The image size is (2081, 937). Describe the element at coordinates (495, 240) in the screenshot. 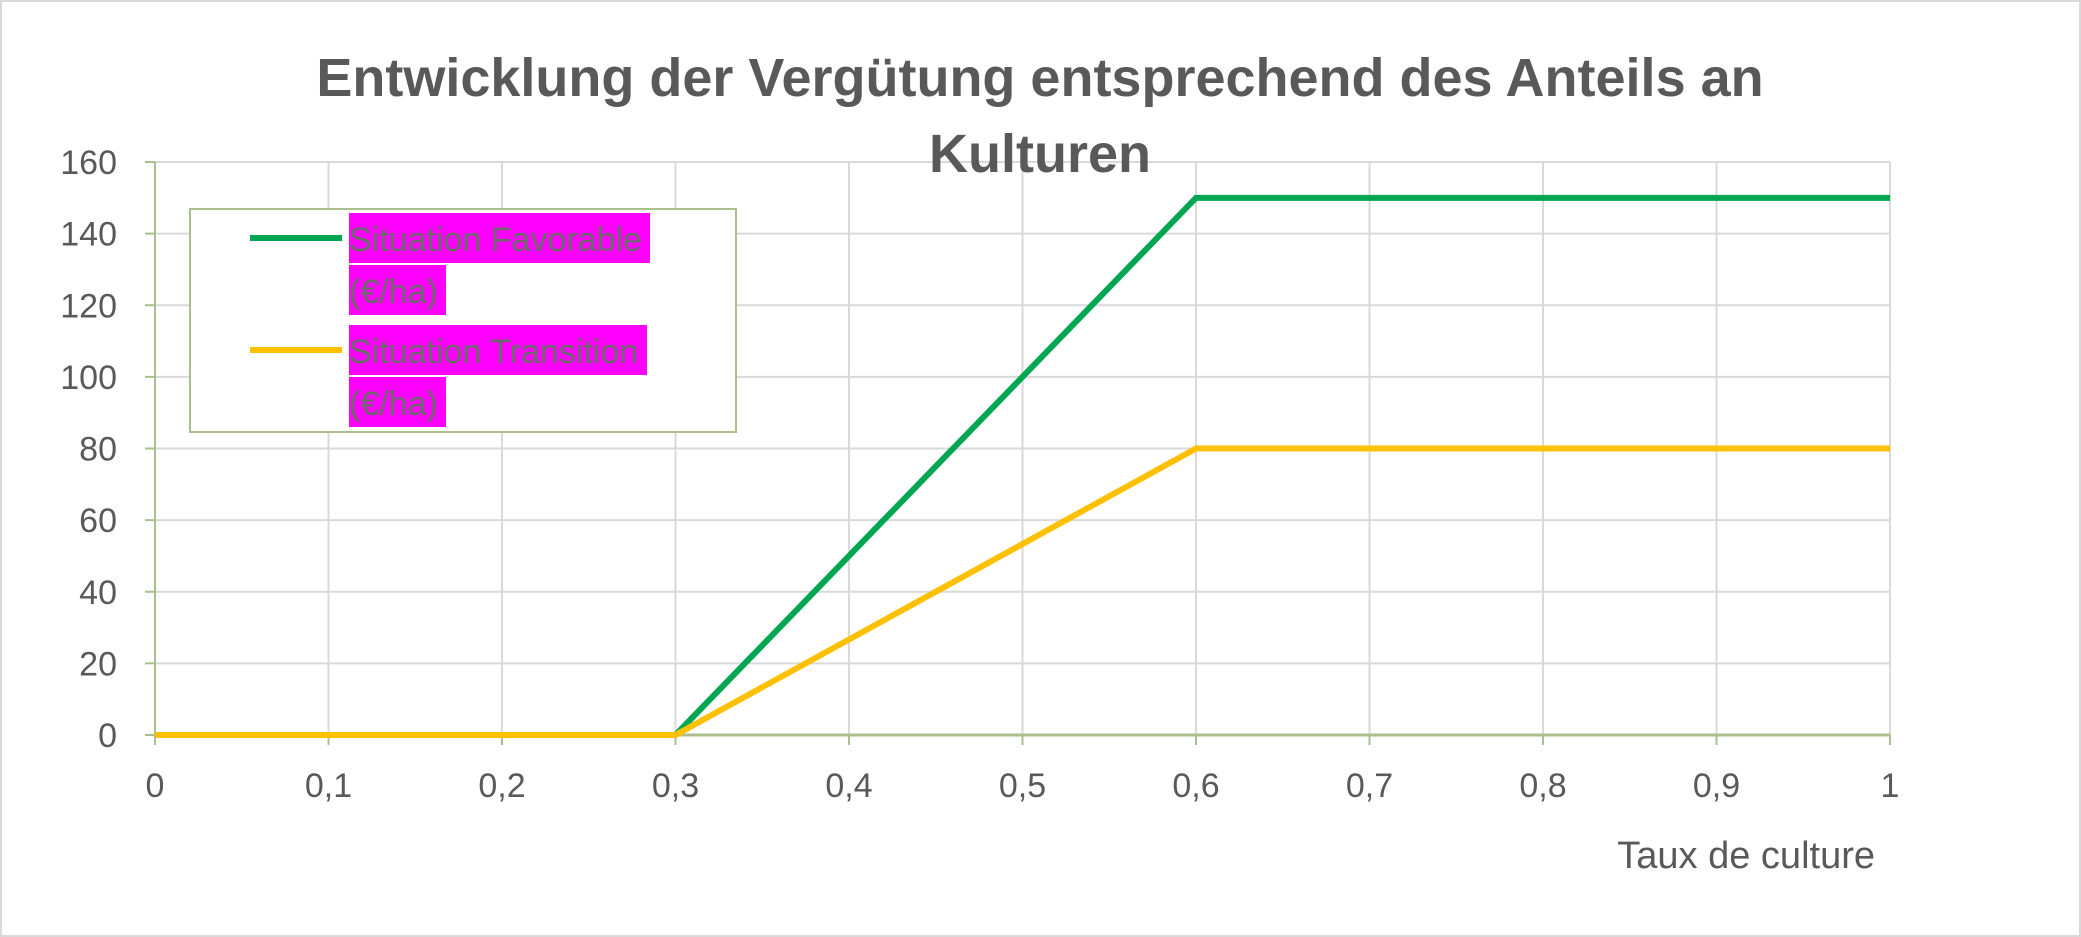

I see `legend-label: Situation Favorable` at that location.